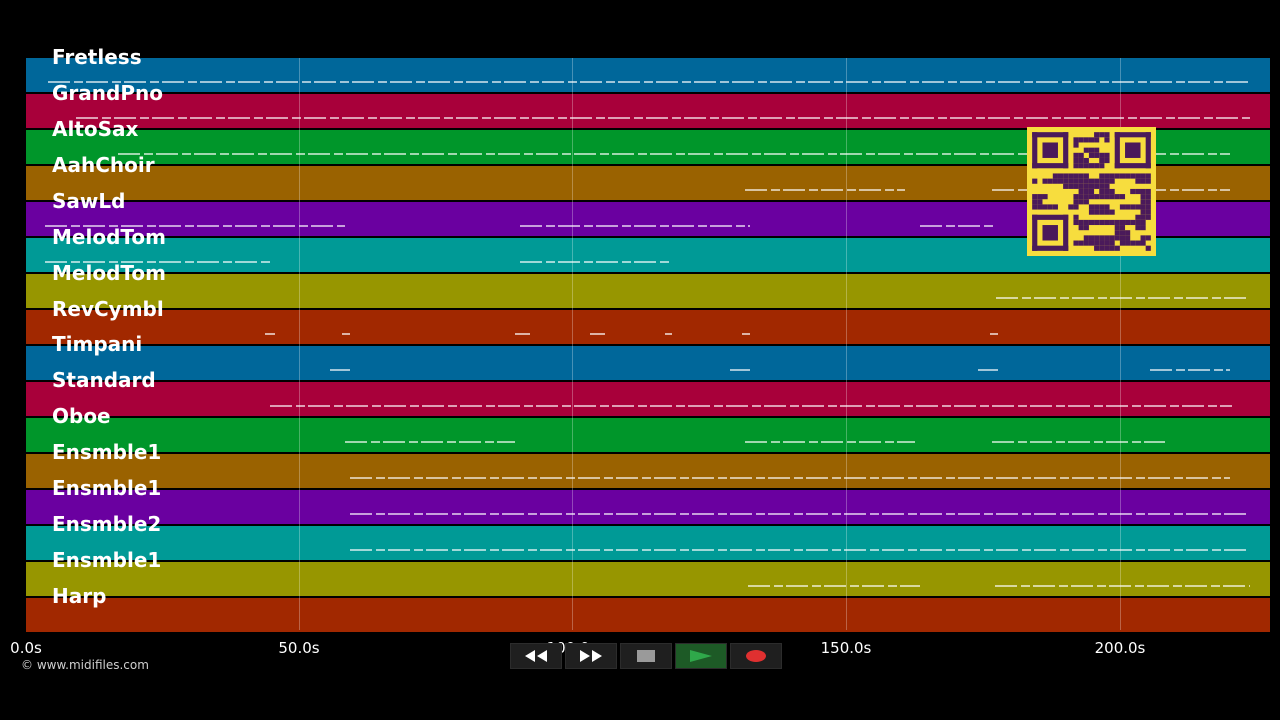  Describe the element at coordinates (107, 524) in the screenshot. I see `track-label: Ensmble2` at that location.